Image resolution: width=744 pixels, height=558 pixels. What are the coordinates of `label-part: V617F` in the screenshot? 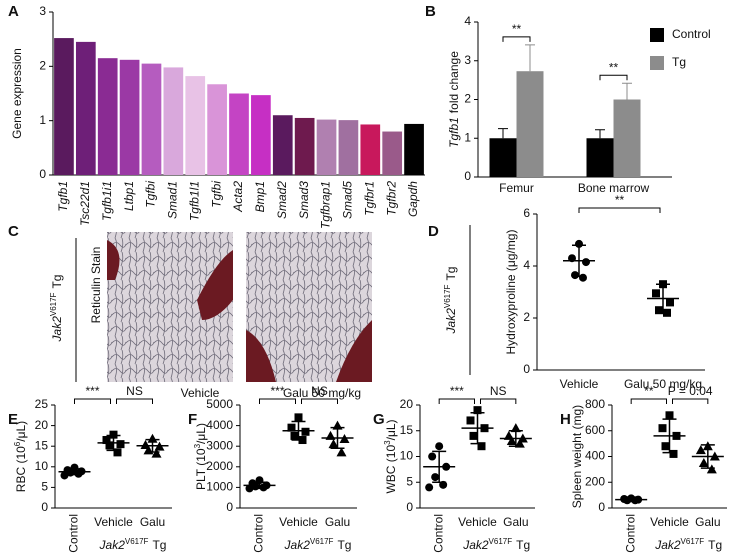 It's located at (322, 541).